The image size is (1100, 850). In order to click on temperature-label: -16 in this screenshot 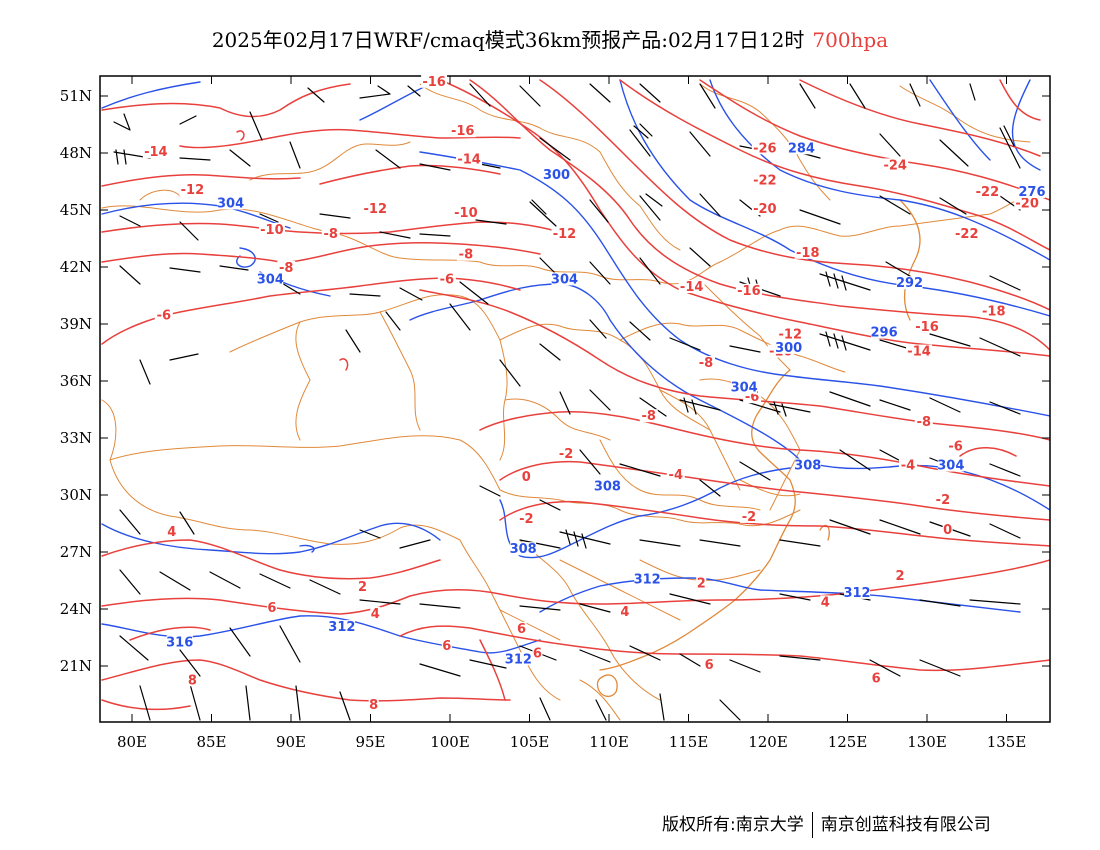, I will do `click(463, 131)`.